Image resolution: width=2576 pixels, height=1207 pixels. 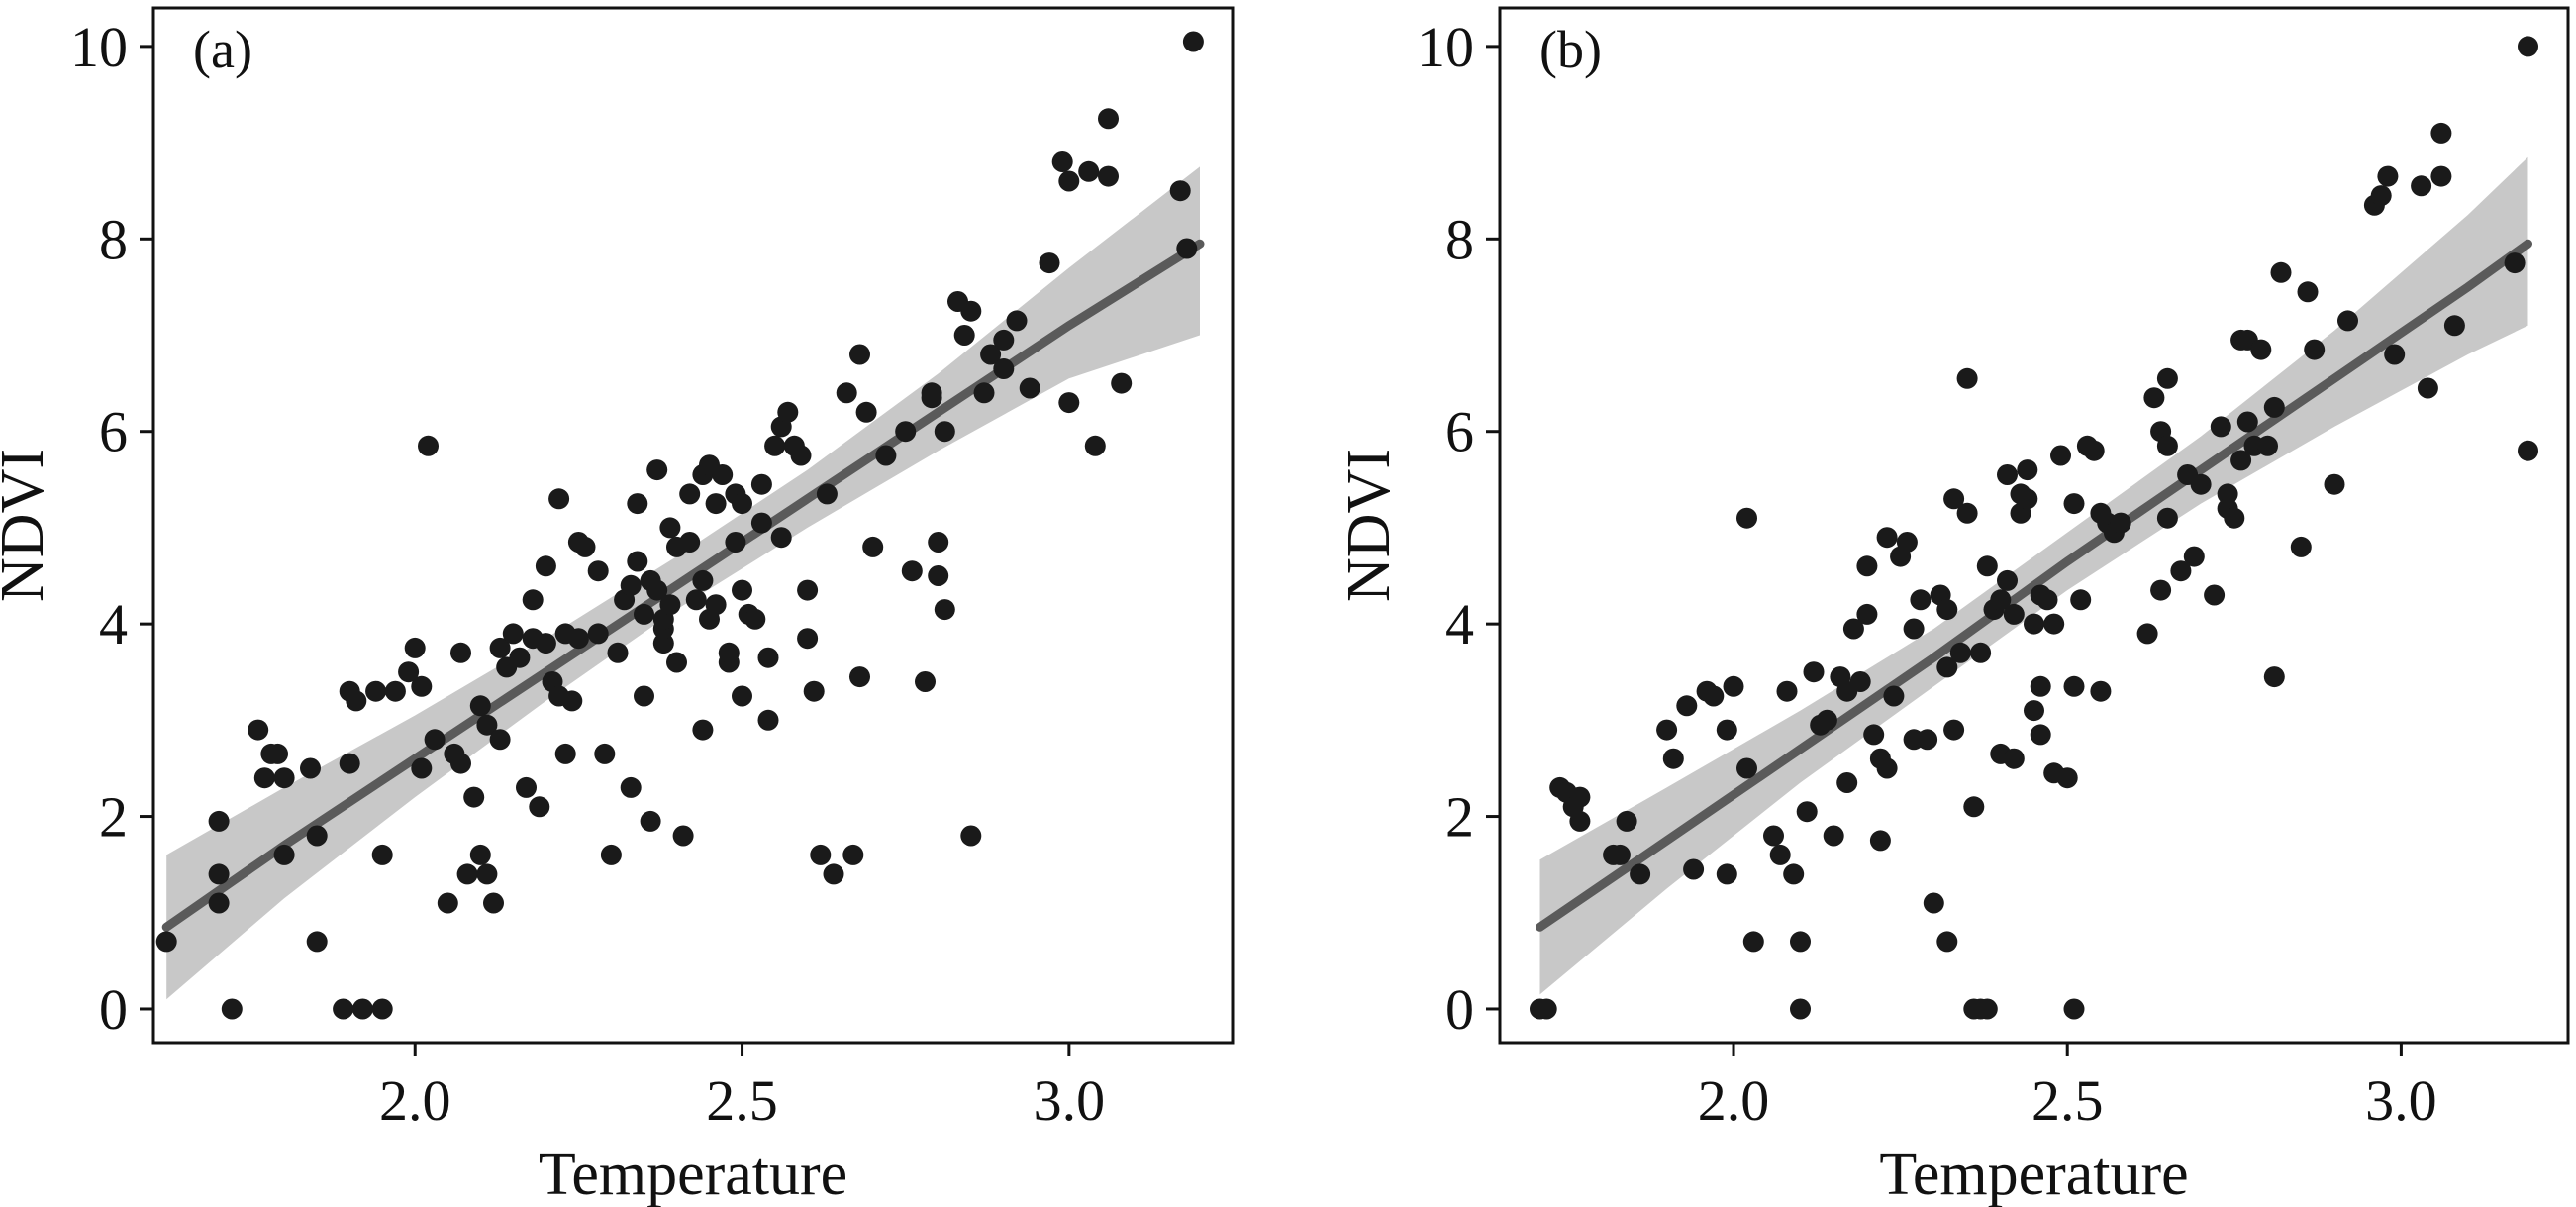 What do you see at coordinates (1460, 817) in the screenshot?
I see `y-tick-label: 2` at bounding box center [1460, 817].